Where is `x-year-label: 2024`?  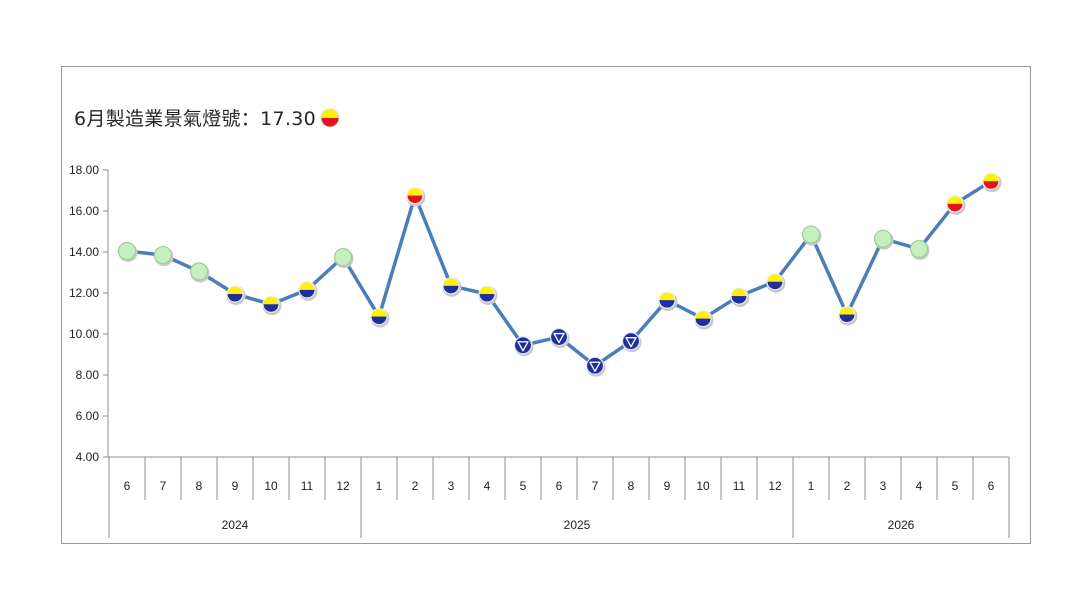 x-year-label: 2024 is located at coordinates (235, 525).